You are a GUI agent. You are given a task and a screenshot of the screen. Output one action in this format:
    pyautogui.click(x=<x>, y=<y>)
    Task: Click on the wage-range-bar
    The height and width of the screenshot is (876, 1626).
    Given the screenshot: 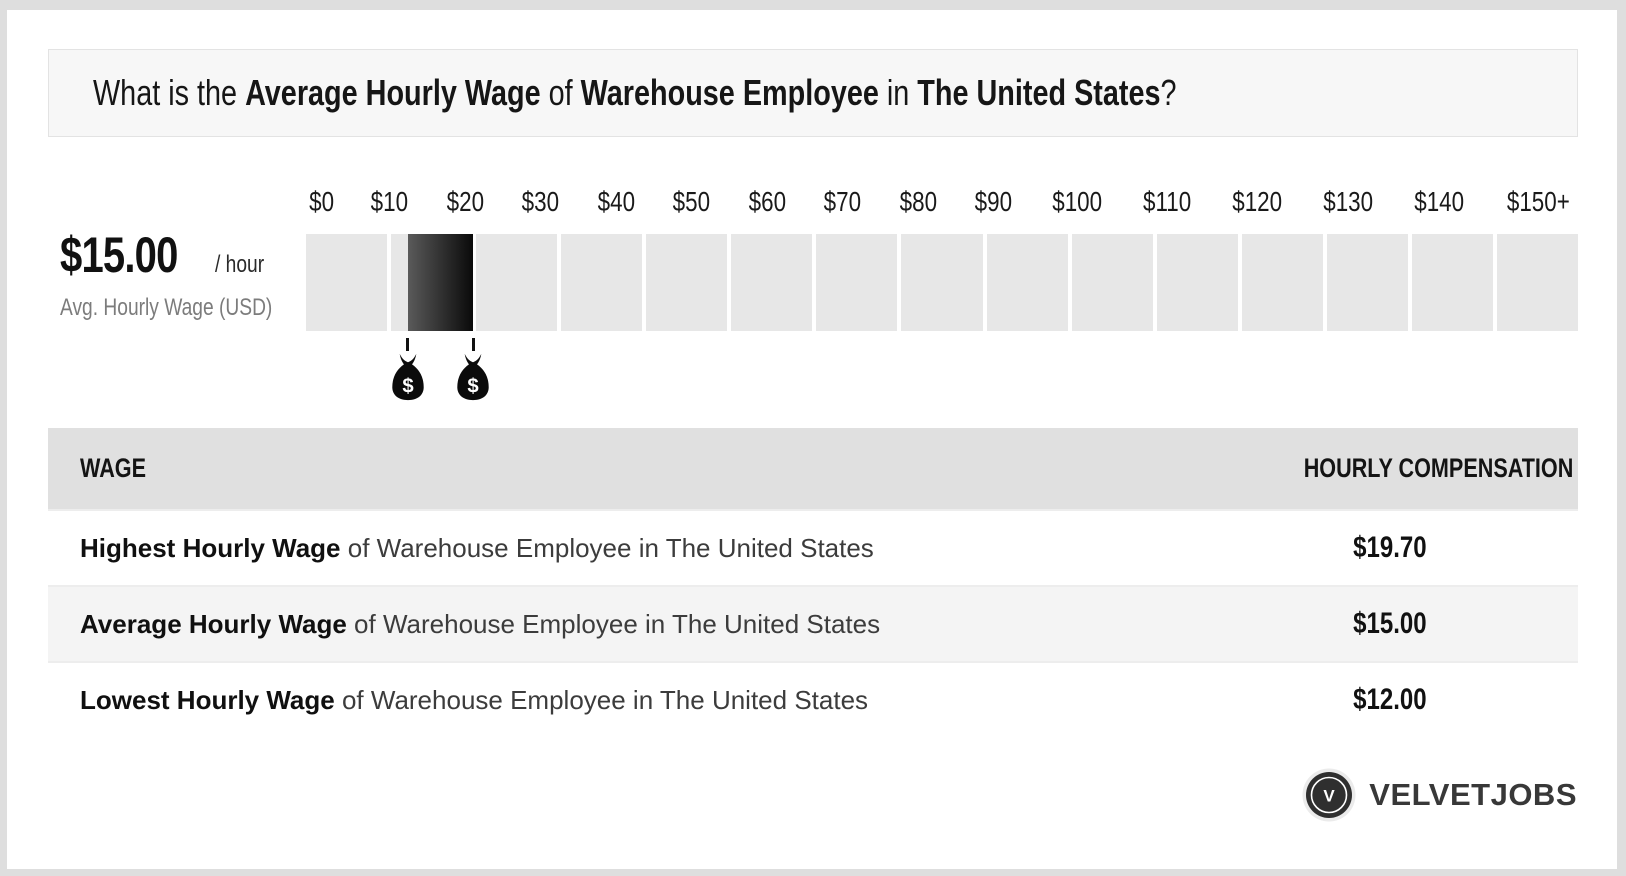 What is the action you would take?
    pyautogui.click(x=440, y=282)
    